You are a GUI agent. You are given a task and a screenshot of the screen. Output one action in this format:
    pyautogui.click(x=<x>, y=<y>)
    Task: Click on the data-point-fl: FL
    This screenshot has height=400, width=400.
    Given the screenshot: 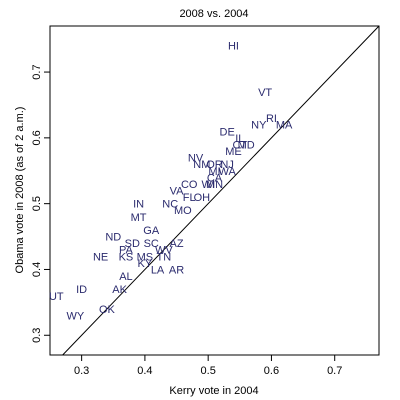 What is the action you would take?
    pyautogui.click(x=189, y=198)
    